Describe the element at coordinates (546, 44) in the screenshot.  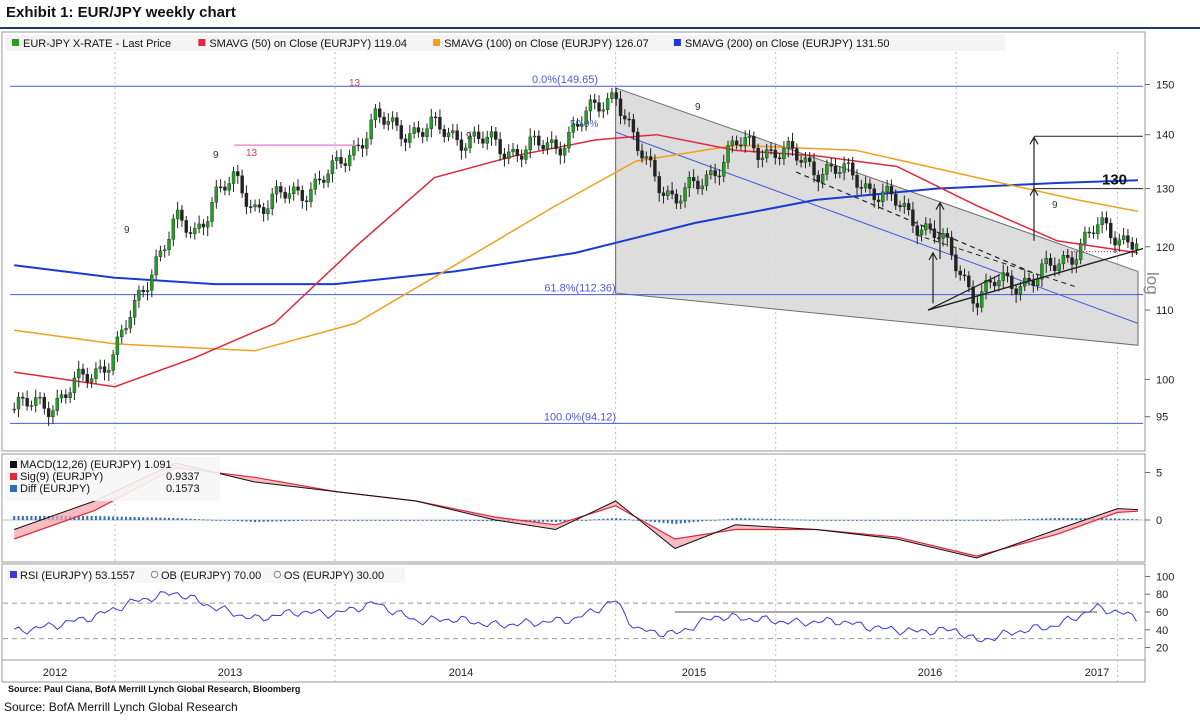
I see `legend-entry: SMAVG (100) on Close (EURJPY) 126.07` at that location.